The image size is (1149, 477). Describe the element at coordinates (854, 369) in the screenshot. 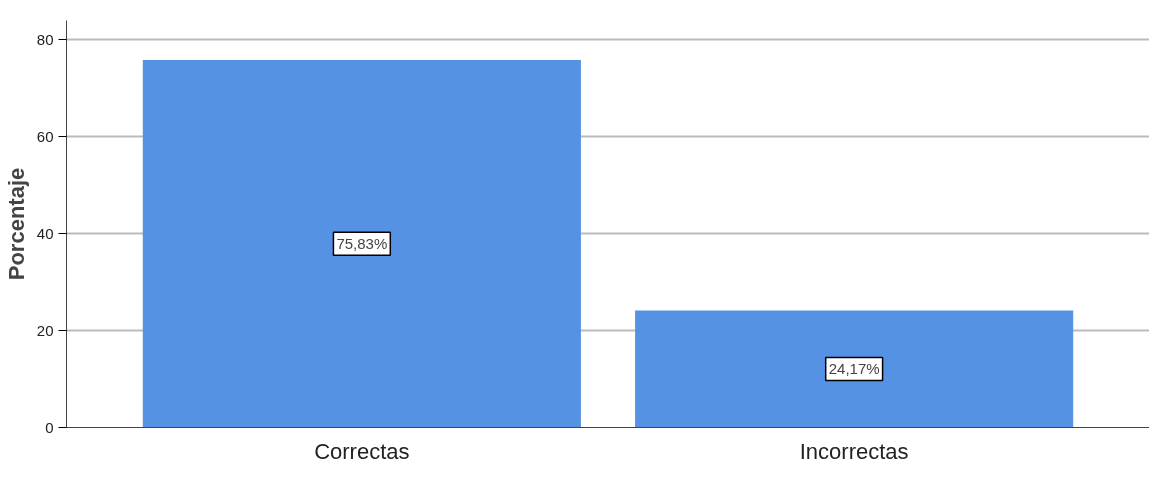

I see `data-label: 24,17%` at that location.